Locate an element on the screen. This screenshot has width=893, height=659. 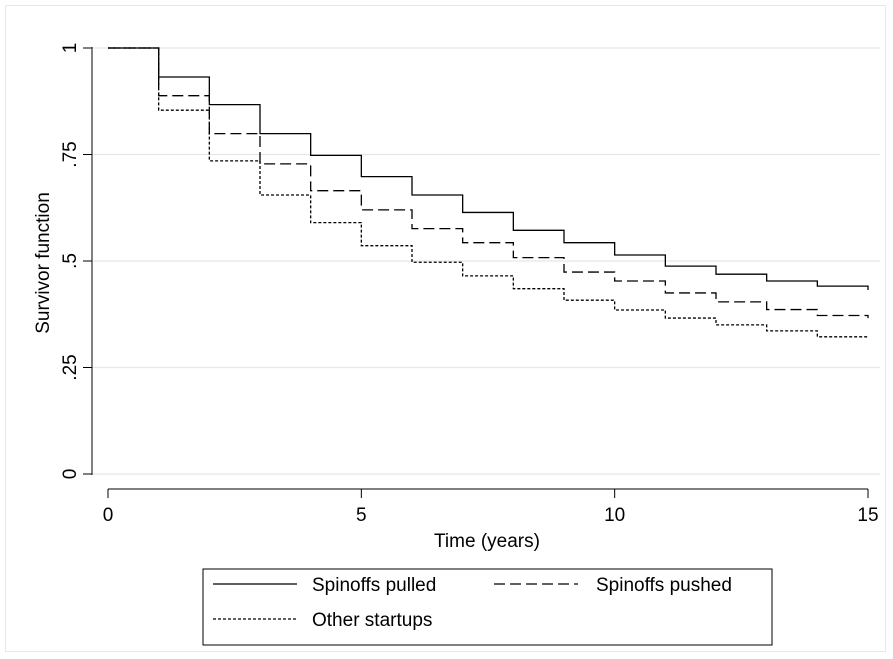
legend-label-spinoffs-pushed: Spinoffs pushed is located at coordinates (664, 585).